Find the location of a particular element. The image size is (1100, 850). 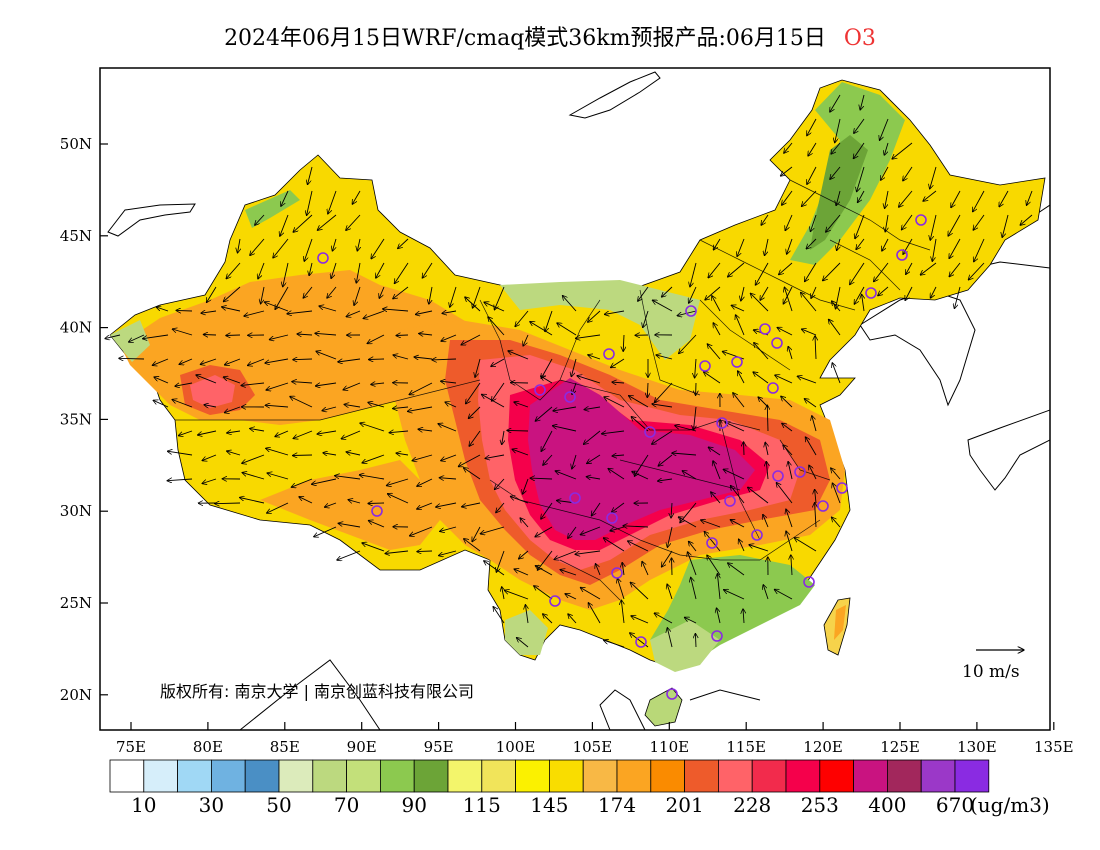

wind-scale-label: 10 m/s is located at coordinates (991, 672).